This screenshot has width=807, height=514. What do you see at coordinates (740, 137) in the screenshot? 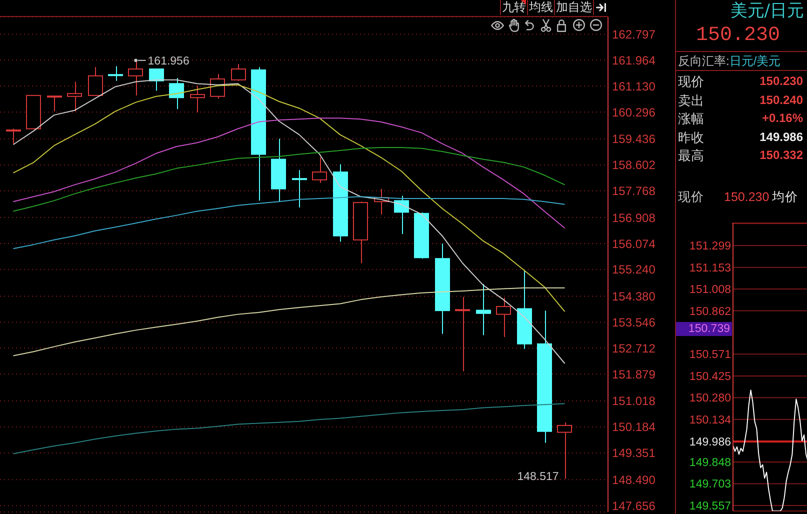
I see `text: 昨收 149.986` at bounding box center [740, 137].